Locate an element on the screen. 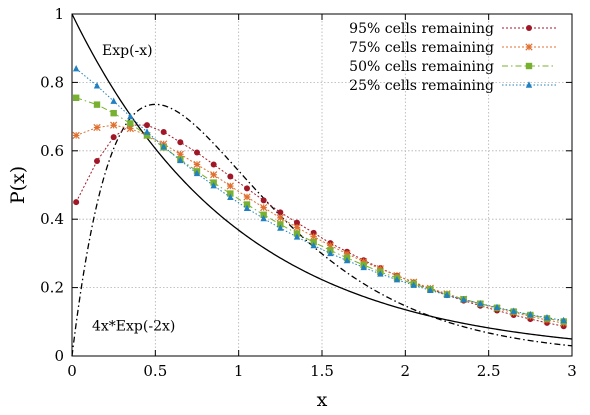 This screenshot has width=590, height=415. y-tick-label: 1 is located at coordinates (59, 14).